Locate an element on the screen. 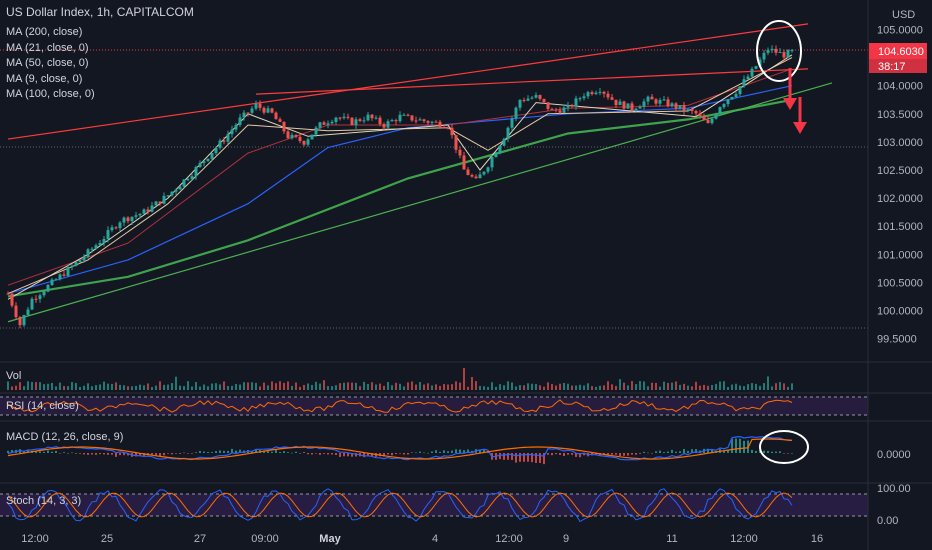 The height and width of the screenshot is (550, 932). macd-signal-line is located at coordinates (400, 449).